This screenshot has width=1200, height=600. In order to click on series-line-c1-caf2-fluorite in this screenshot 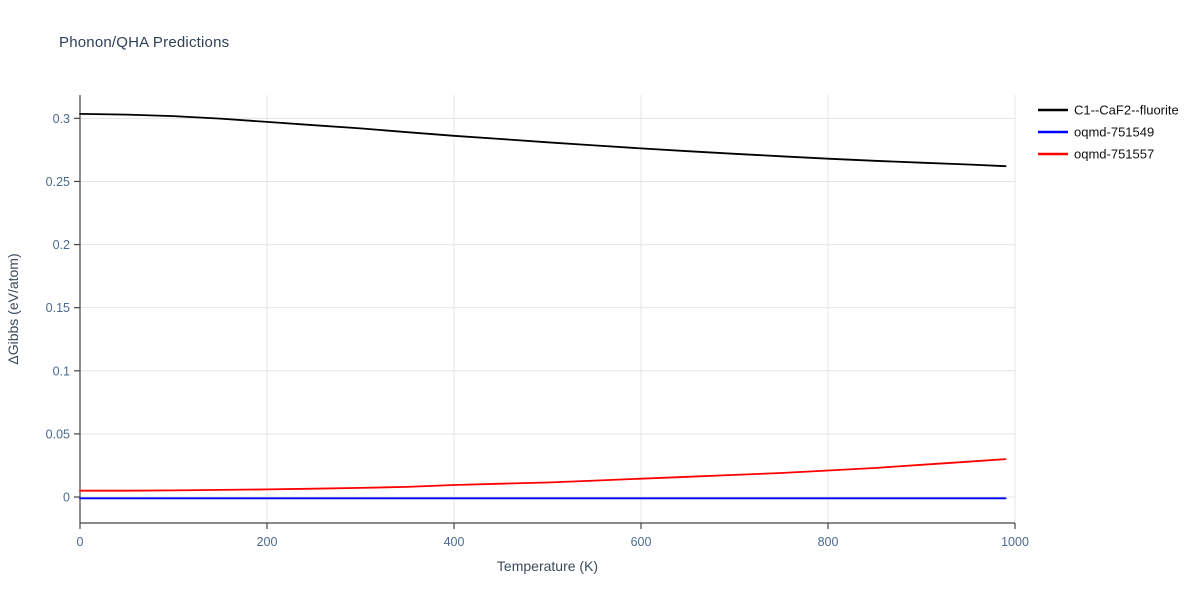, I will do `click(543, 140)`.